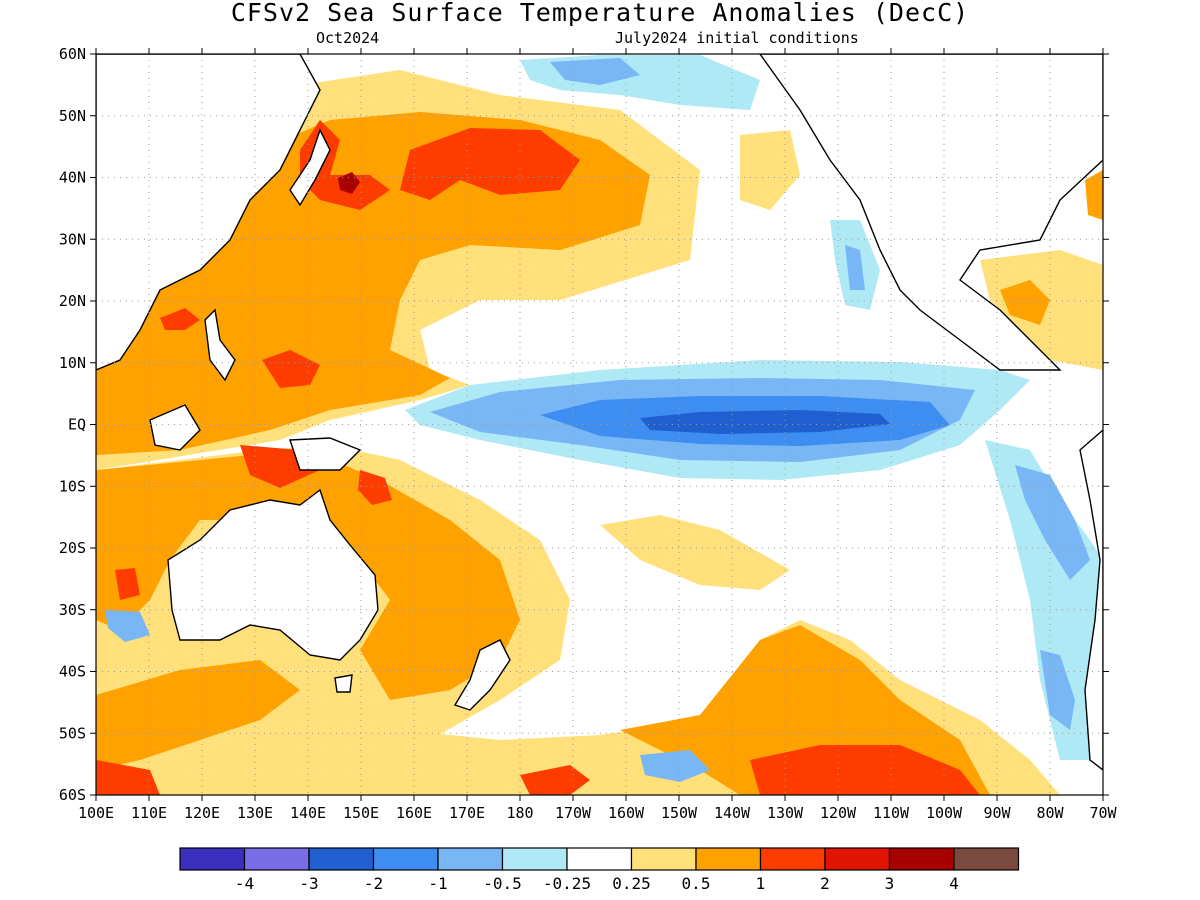 This screenshot has height=900, width=1200. Describe the element at coordinates (1052, 522) in the screenshot. I see `peru-coast-moderate` at that location.